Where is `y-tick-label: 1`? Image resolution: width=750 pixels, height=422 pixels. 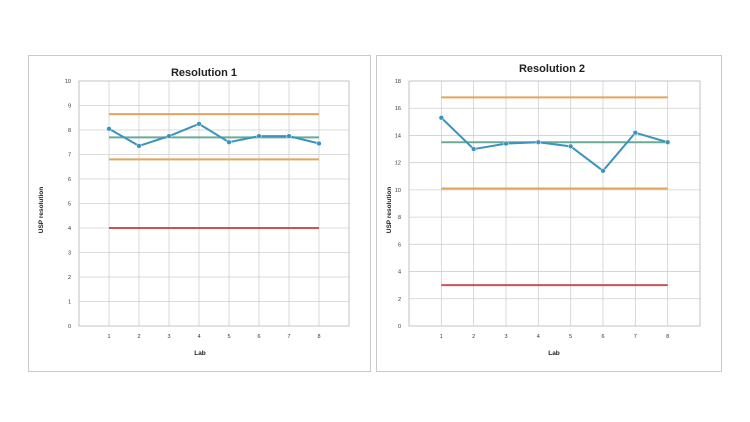 y-tick-label: 1 is located at coordinates (69, 303).